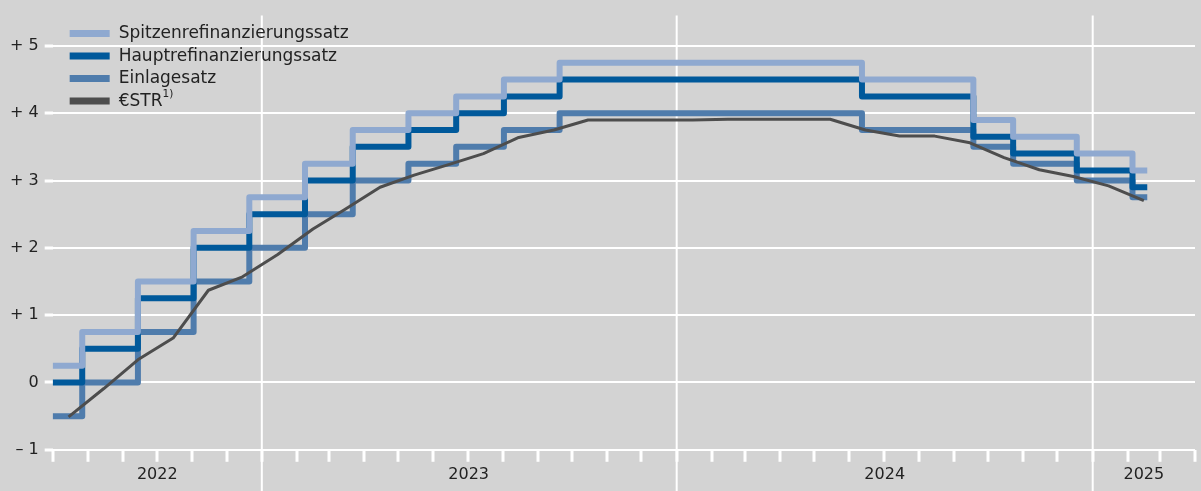  What do you see at coordinates (1144, 473) in the screenshot?
I see `x-tick-label: 2025` at bounding box center [1144, 473].